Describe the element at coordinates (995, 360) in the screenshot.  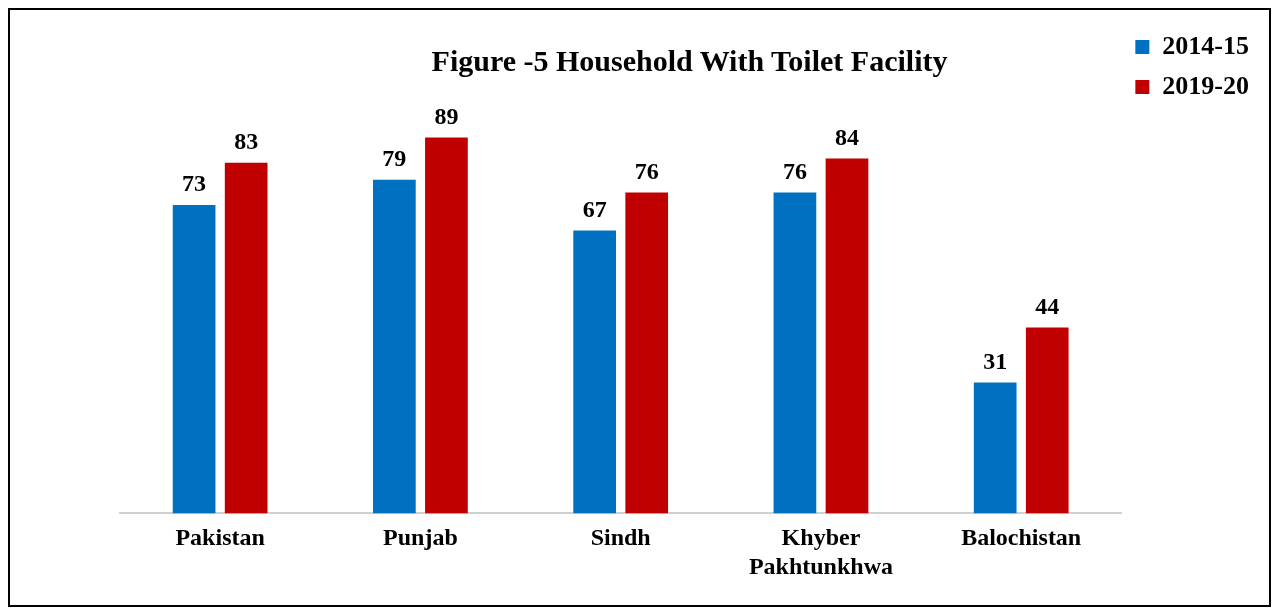
I see `data-label: 31` at that location.